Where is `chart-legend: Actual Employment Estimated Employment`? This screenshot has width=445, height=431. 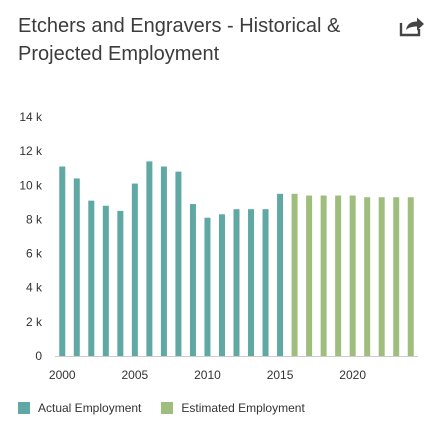
chart-legend: Actual Employment Estimated Employment is located at coordinates (171, 408).